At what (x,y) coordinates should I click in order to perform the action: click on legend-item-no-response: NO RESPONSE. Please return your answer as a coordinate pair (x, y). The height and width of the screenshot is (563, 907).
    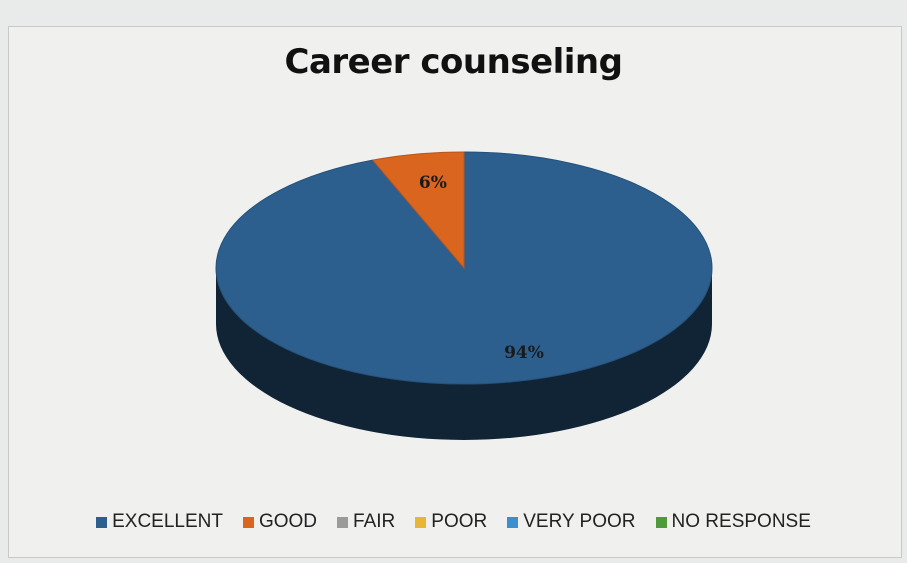
    Looking at the image, I should click on (733, 522).